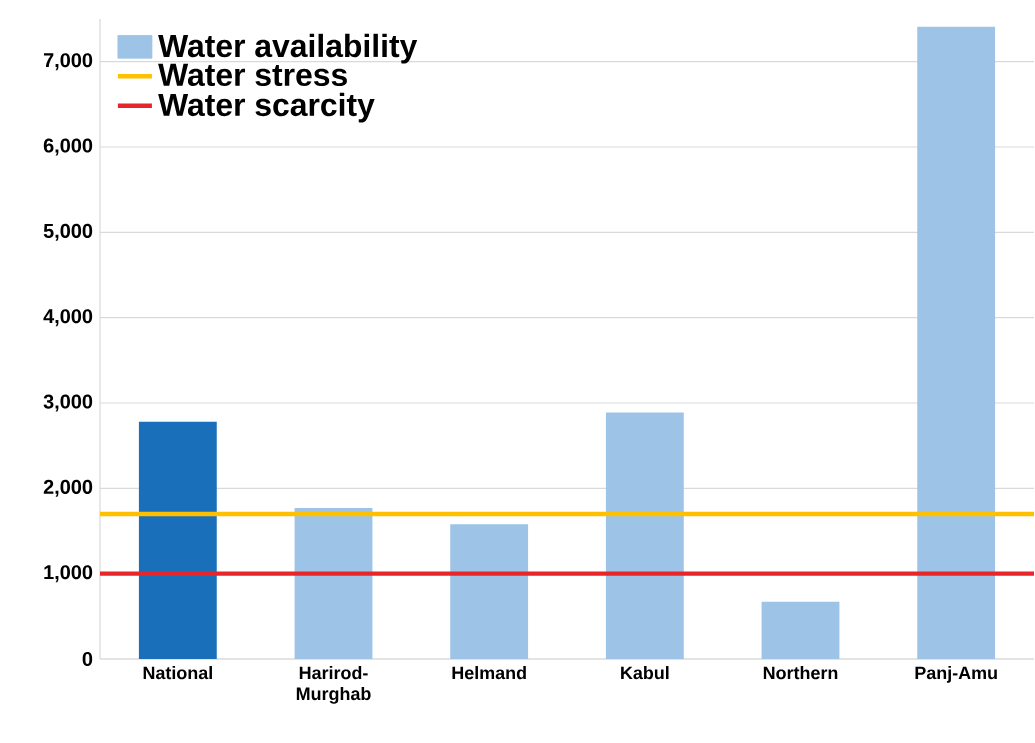  What do you see at coordinates (68, 62) in the screenshot?
I see `y-tick-label: 7,000` at bounding box center [68, 62].